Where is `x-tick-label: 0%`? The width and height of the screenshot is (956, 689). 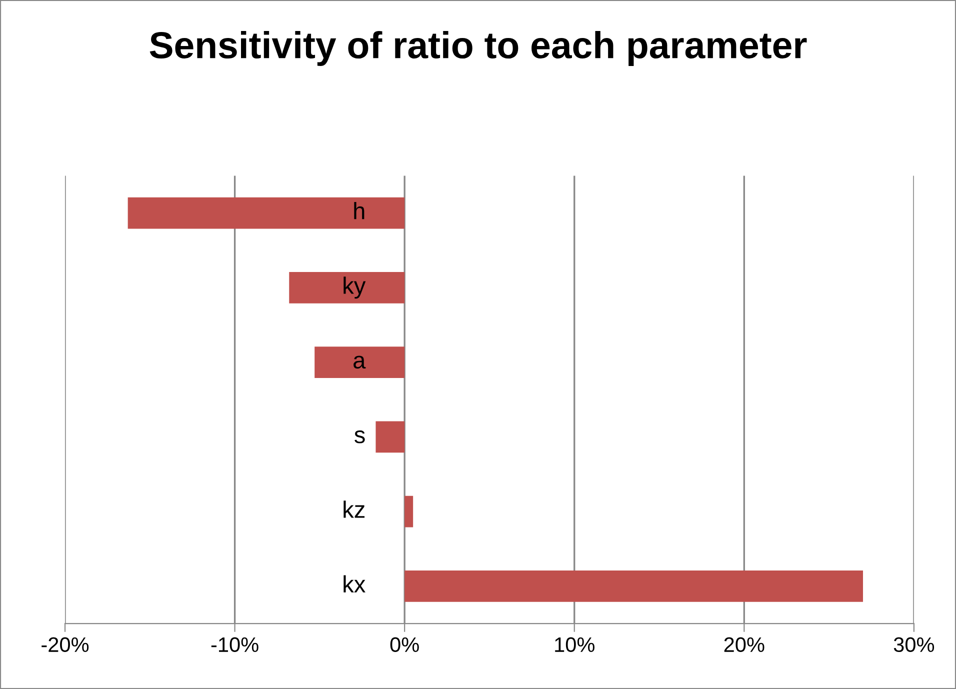
x-tick-label: 0% is located at coordinates (404, 644).